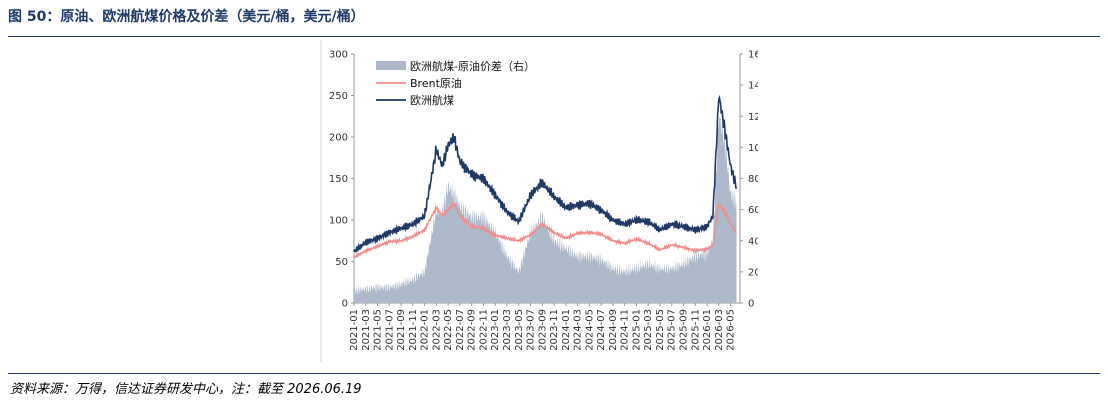  What do you see at coordinates (366, 330) in the screenshot?
I see `x-tick-label: 2021-03` at bounding box center [366, 330].